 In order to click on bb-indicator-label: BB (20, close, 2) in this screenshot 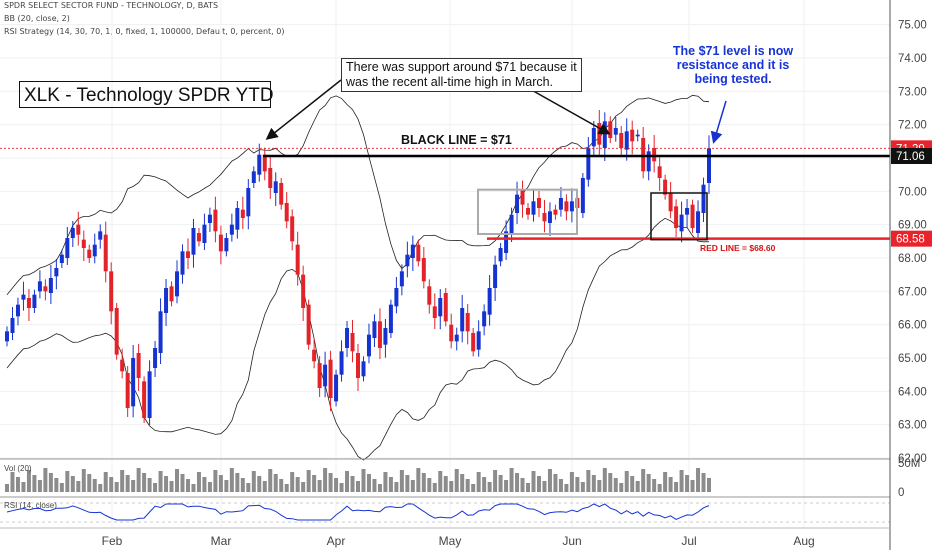, I will do `click(37, 18)`.